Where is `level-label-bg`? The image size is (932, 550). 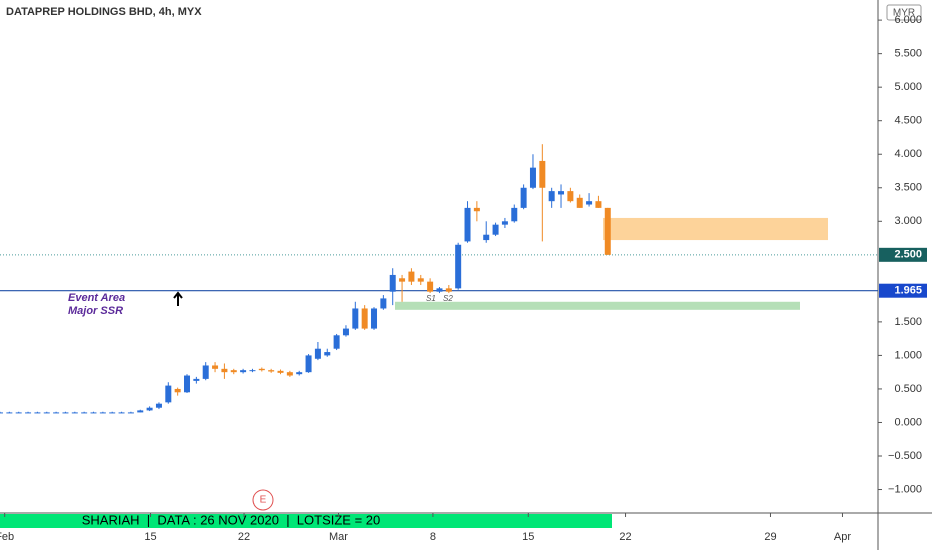 level-label-bg is located at coordinates (903, 290).